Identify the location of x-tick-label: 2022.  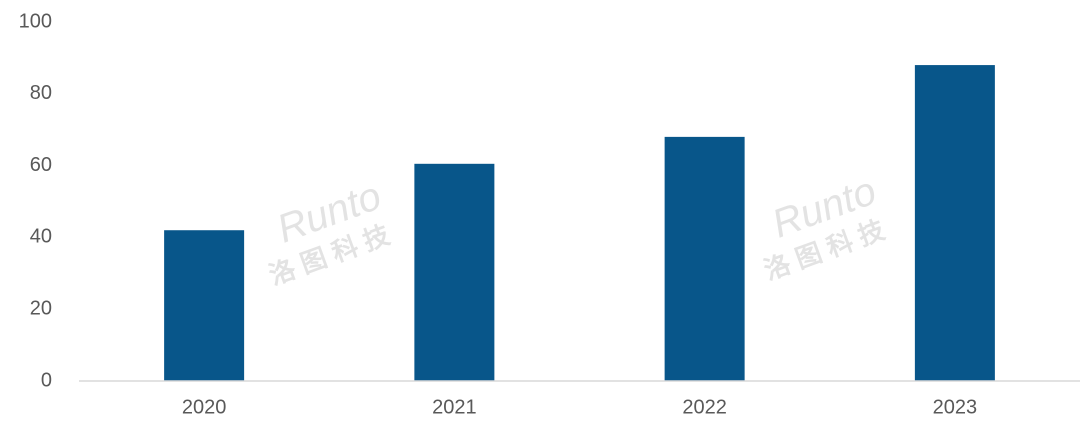
(704, 407).